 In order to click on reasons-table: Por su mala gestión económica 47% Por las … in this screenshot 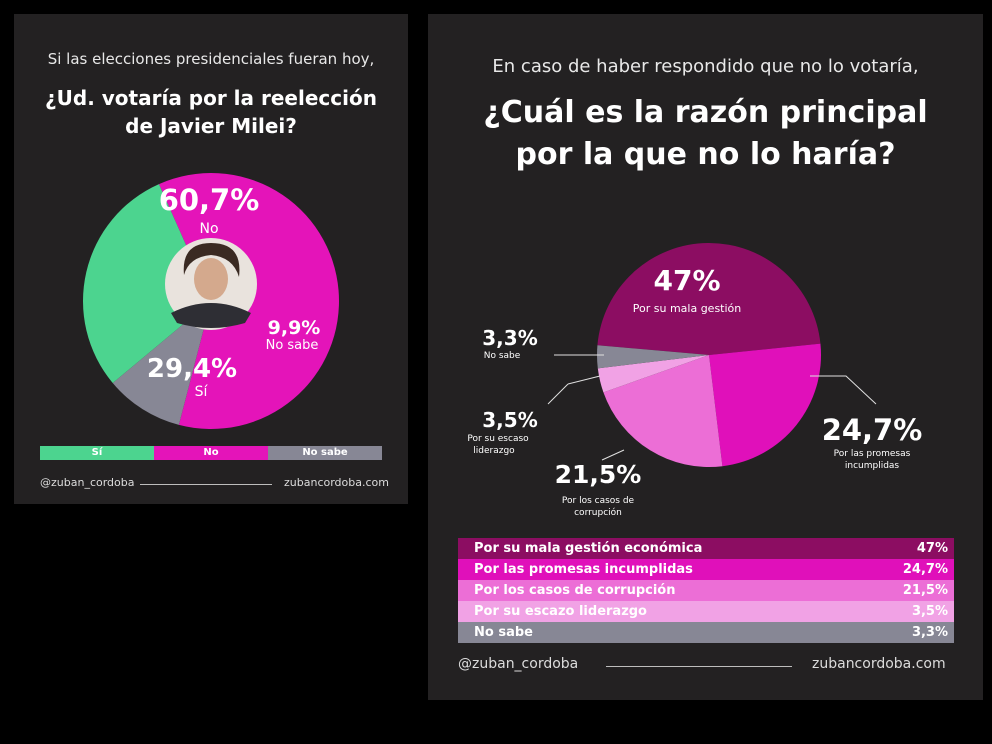, I will do `click(706, 590)`.